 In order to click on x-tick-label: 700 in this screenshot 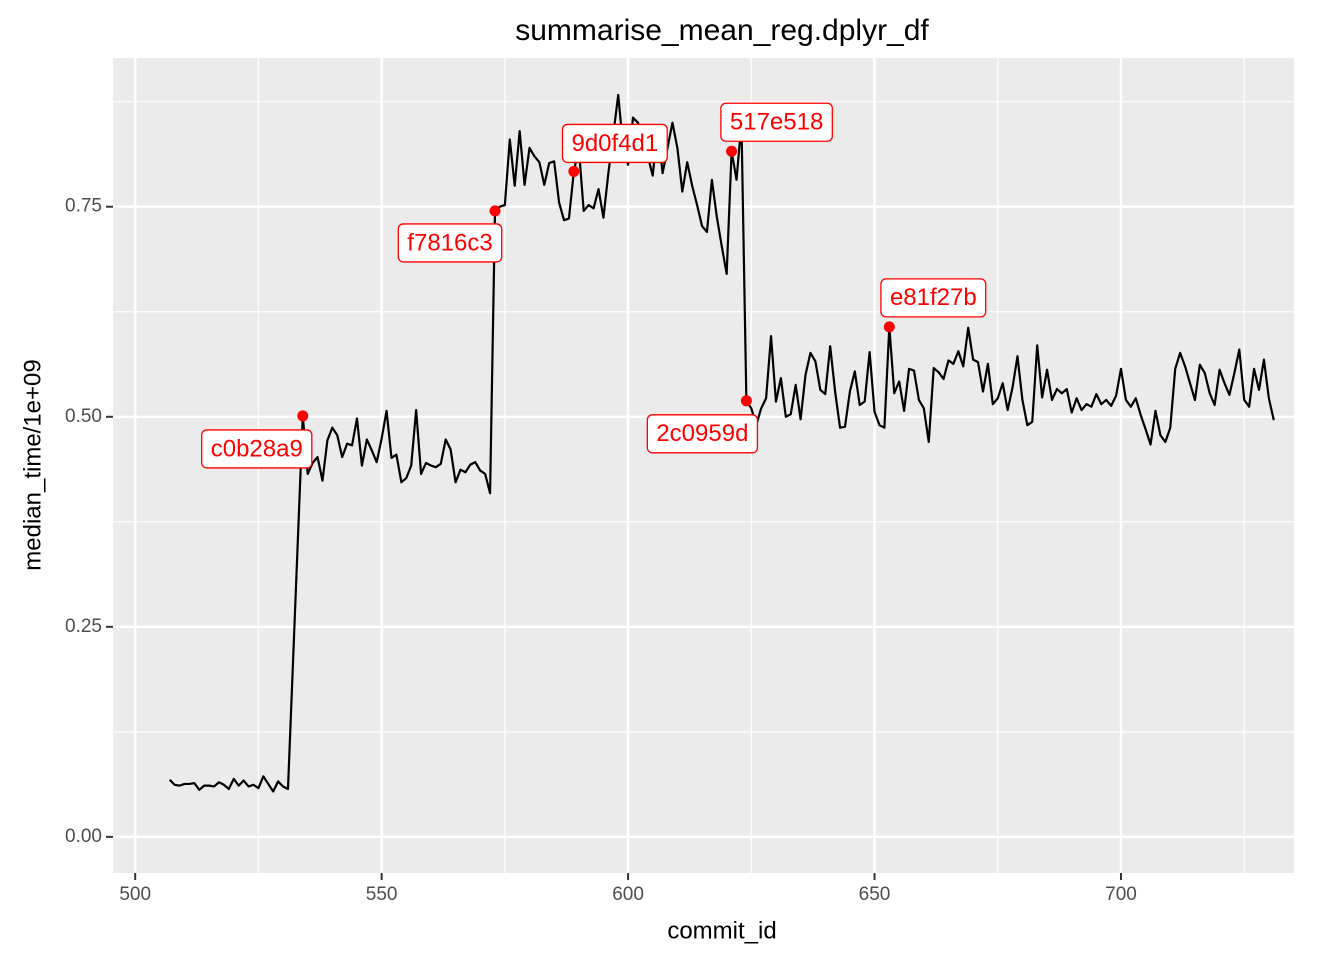, I will do `click(1121, 894)`.